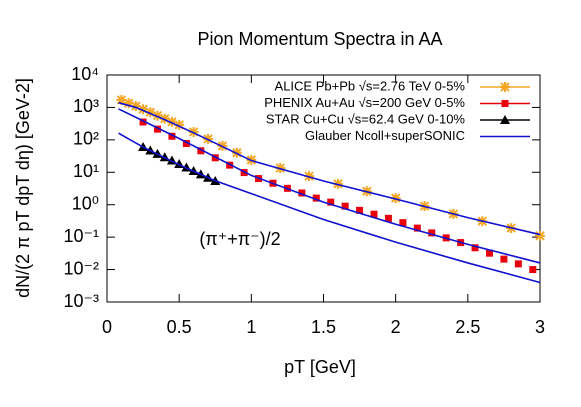 The width and height of the screenshot is (581, 407). What do you see at coordinates (323, 327) in the screenshot?
I see `x-tick-label: 1.5` at bounding box center [323, 327].